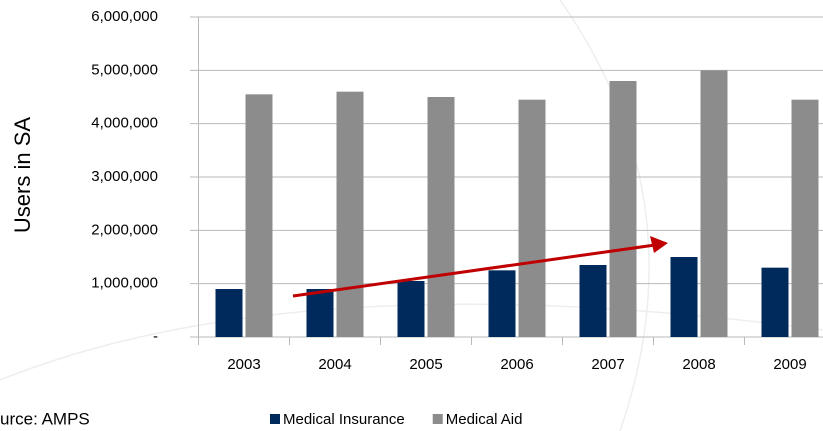  I want to click on y-tick-label: 3,000,000, so click(124, 176).